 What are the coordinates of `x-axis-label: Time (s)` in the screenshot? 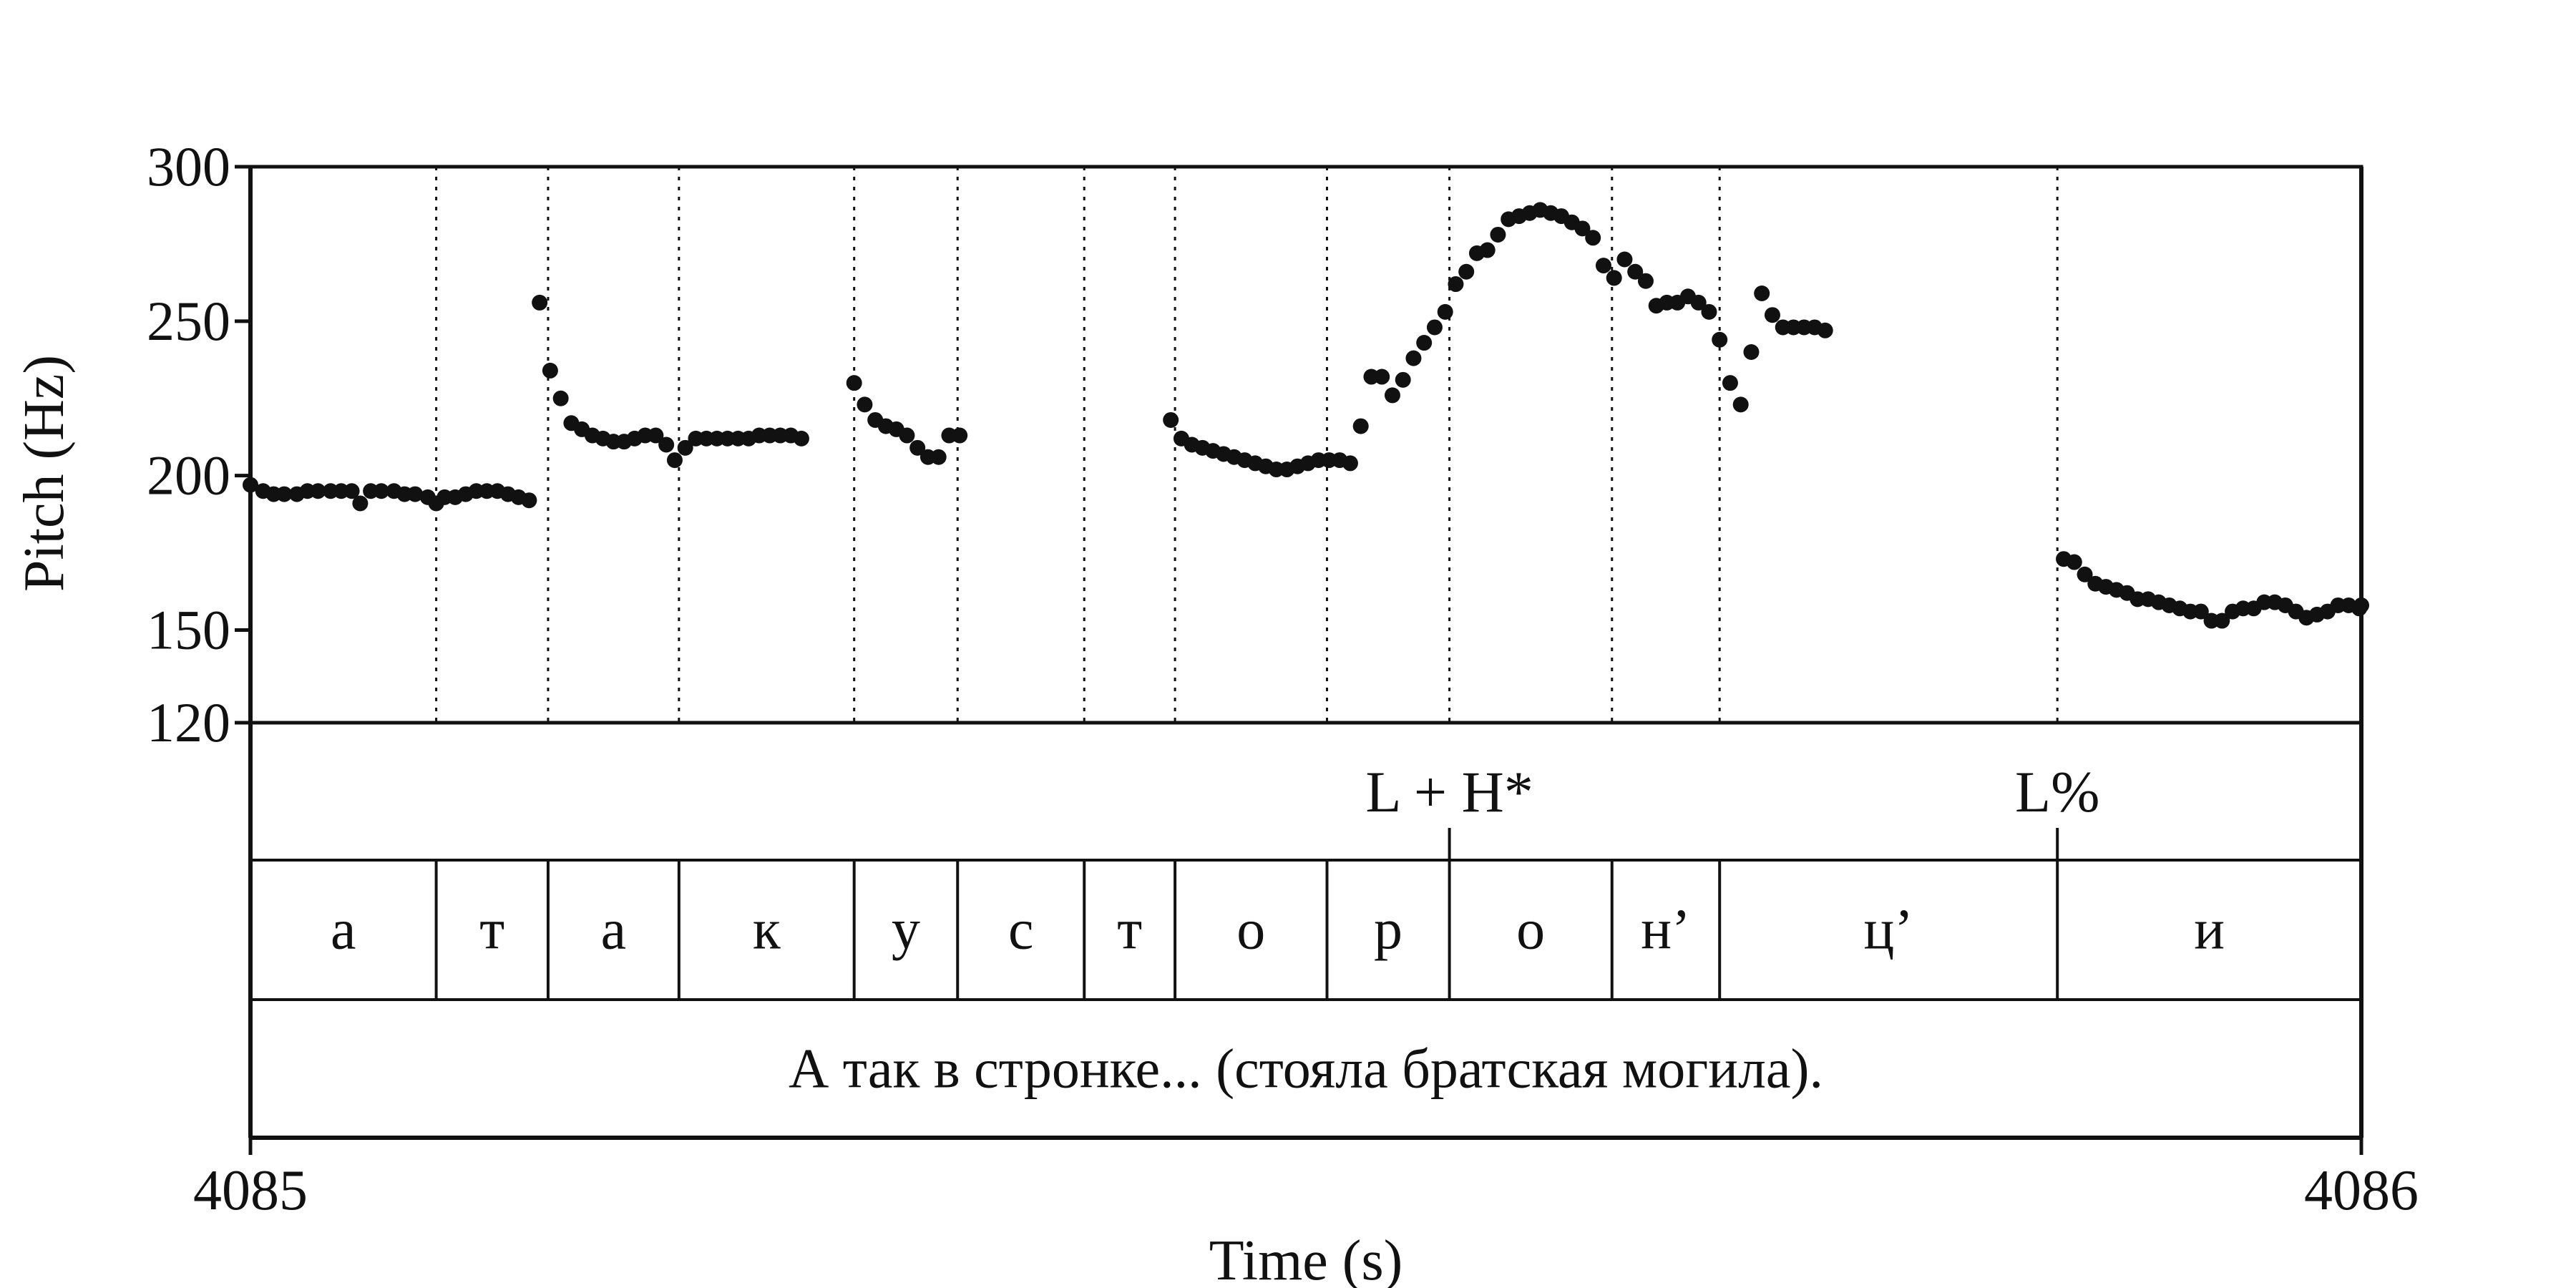 It's located at (1305, 1258).